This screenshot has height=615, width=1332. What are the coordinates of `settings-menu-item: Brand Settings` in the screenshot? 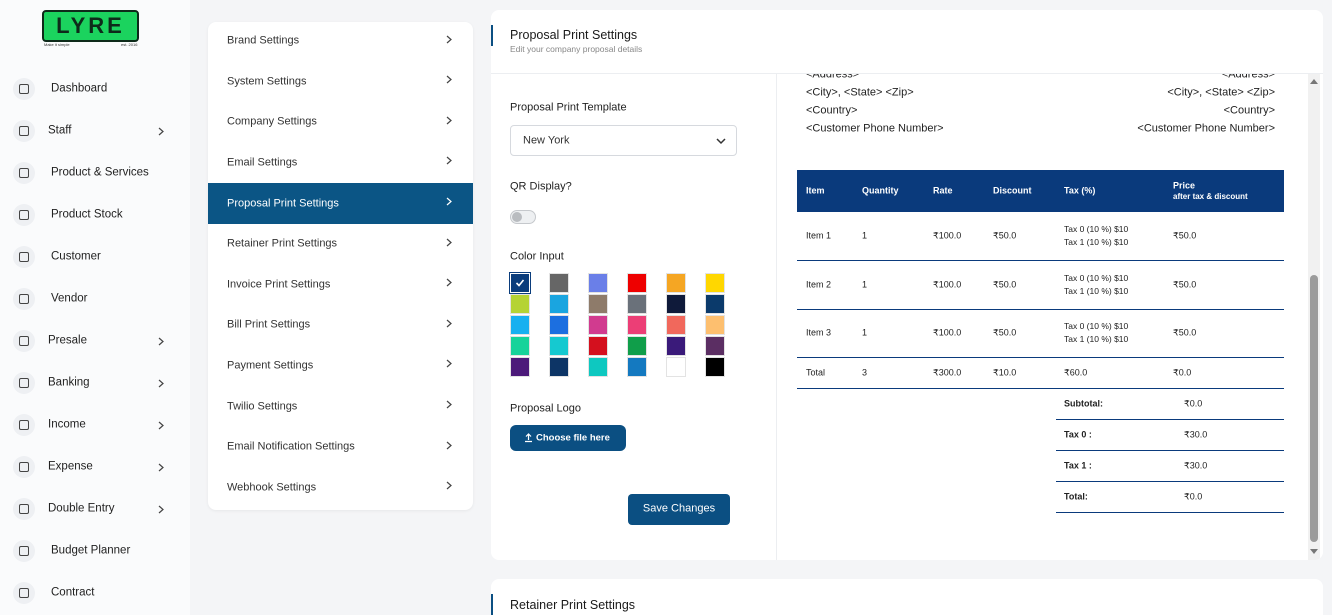 It's located at (340, 42).